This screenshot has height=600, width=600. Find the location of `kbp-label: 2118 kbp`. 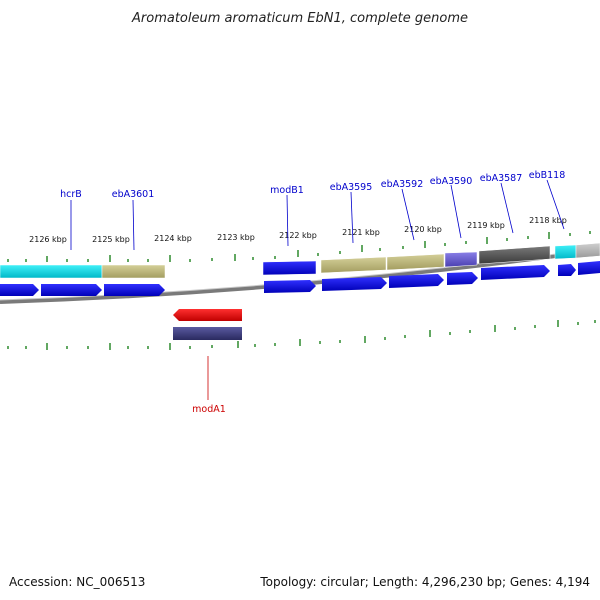

kbp-label: 2118 kbp is located at coordinates (548, 220).